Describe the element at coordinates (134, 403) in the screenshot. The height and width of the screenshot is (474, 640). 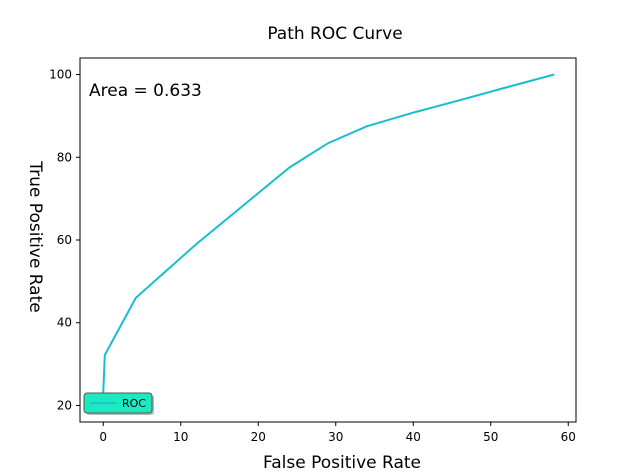
I see `legend-label: ROC` at that location.